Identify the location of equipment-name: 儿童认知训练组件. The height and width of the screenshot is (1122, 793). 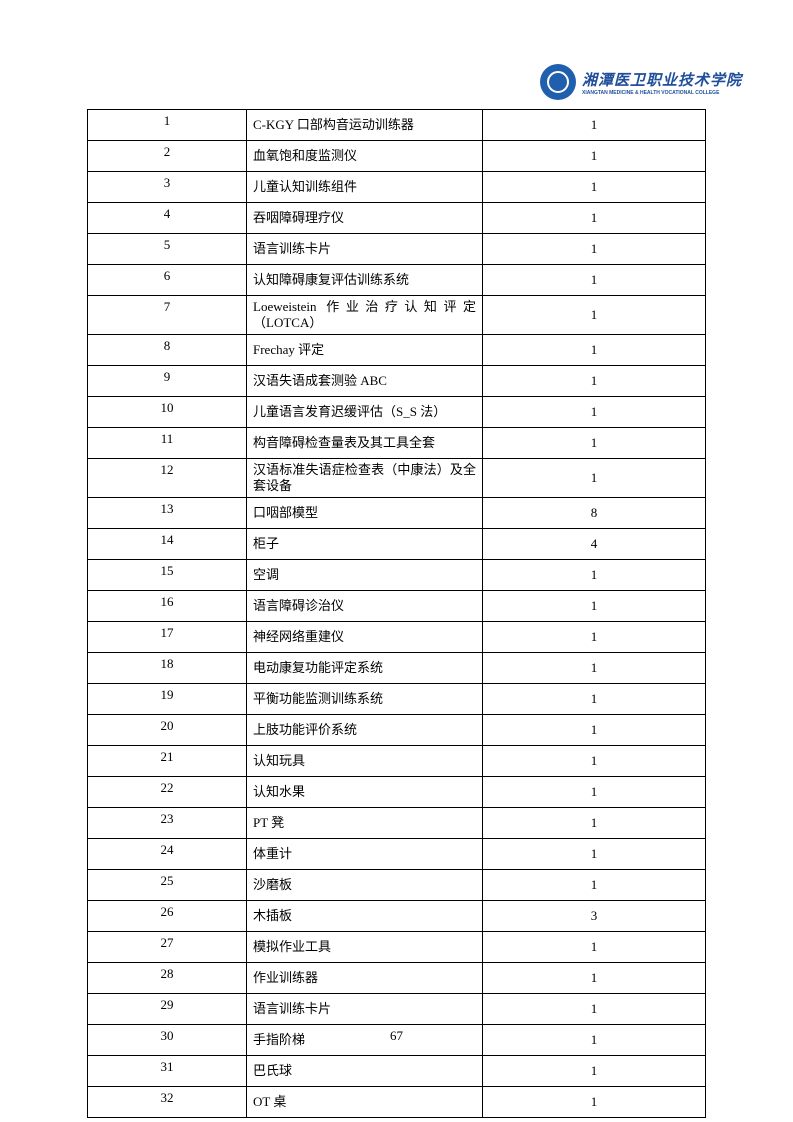
(364, 187).